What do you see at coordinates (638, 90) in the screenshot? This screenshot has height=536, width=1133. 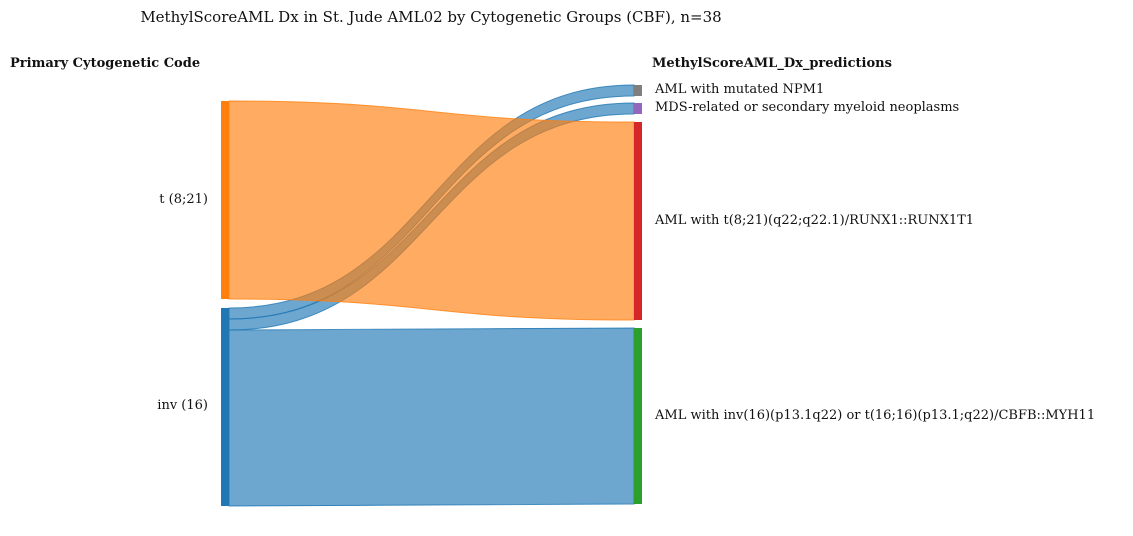 I see `target-node-npm1` at bounding box center [638, 90].